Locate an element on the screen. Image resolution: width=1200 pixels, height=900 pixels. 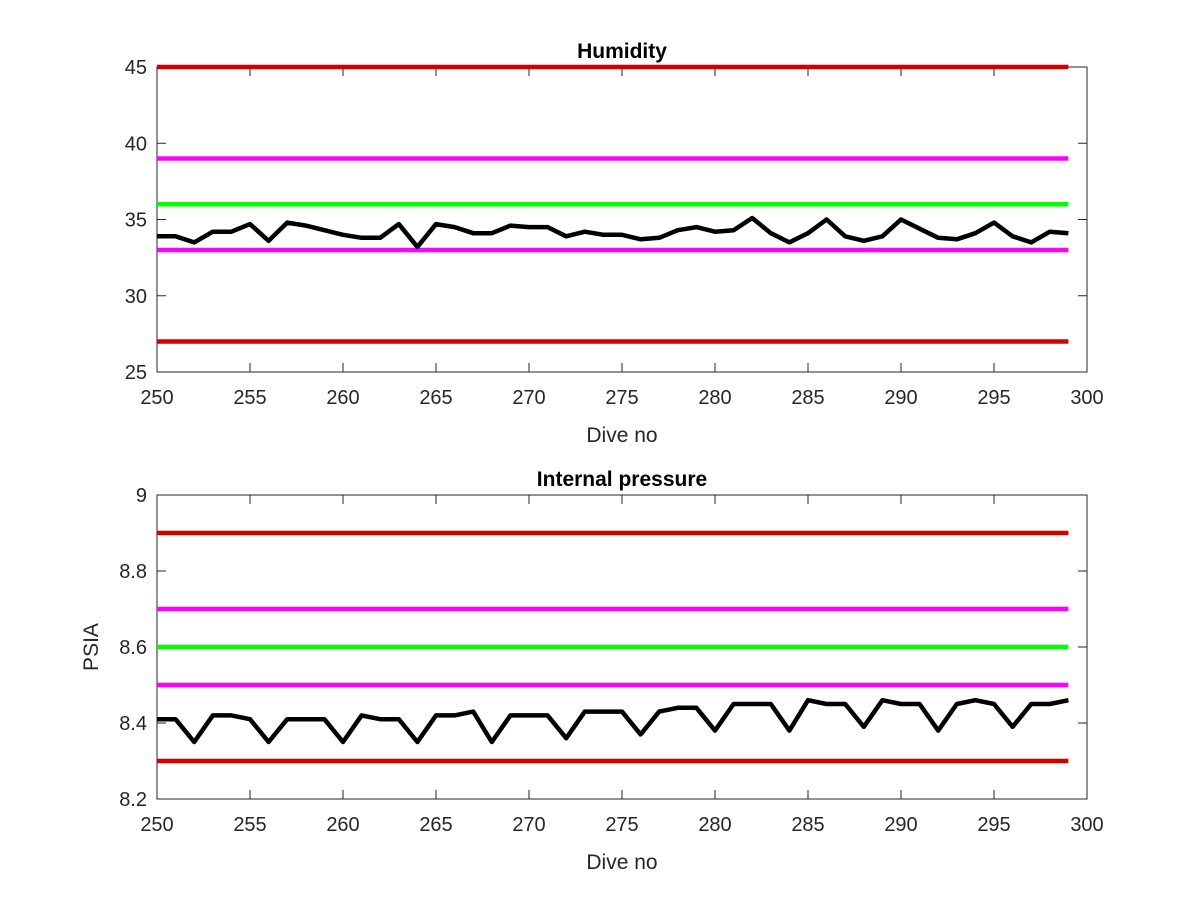
y-tick-label: 8.6 is located at coordinates (133, 648).